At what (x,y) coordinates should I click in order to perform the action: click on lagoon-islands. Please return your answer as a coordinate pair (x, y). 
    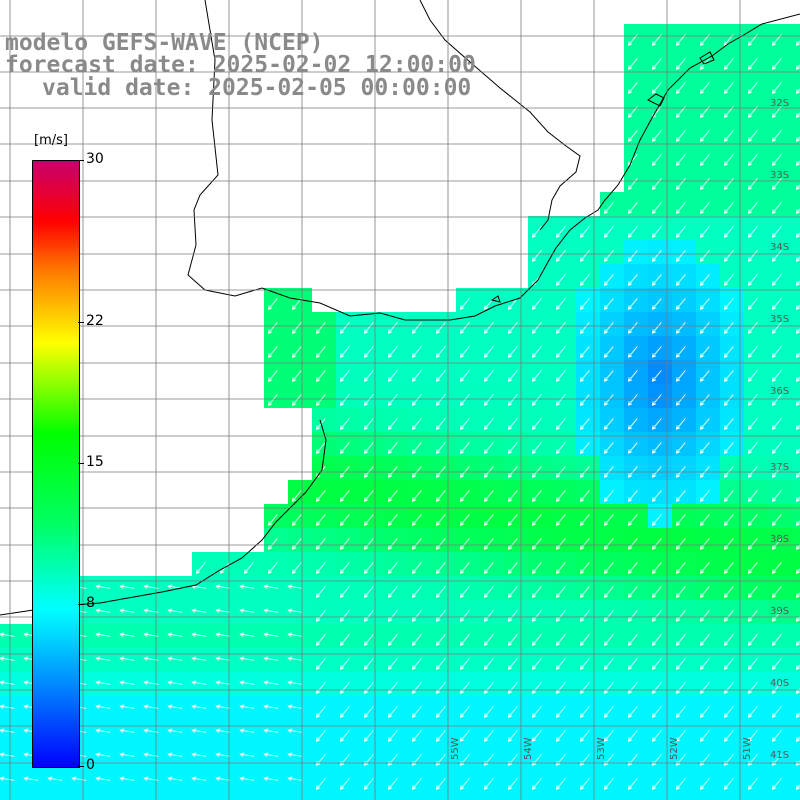
    Looking at the image, I should click on (602, 177).